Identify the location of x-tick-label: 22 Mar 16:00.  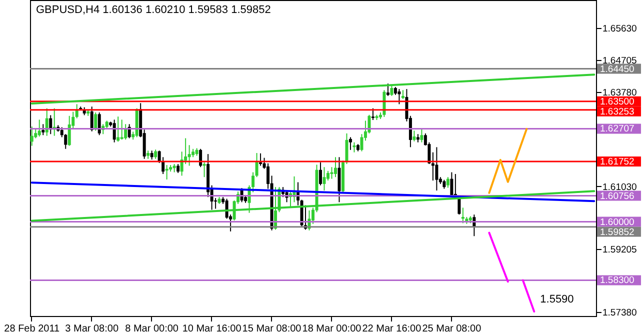
(392, 329).